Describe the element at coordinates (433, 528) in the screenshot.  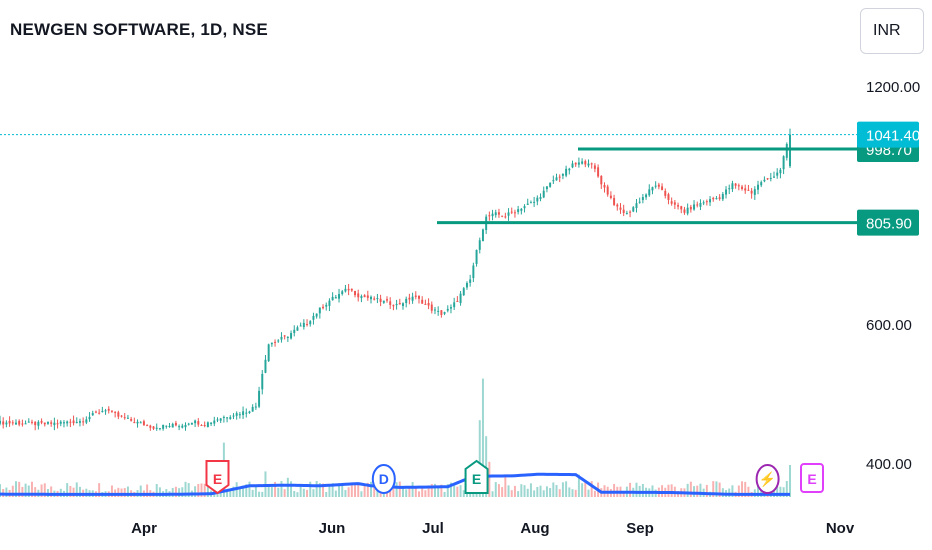
I see `x-axis-tick-label: Jul` at that location.